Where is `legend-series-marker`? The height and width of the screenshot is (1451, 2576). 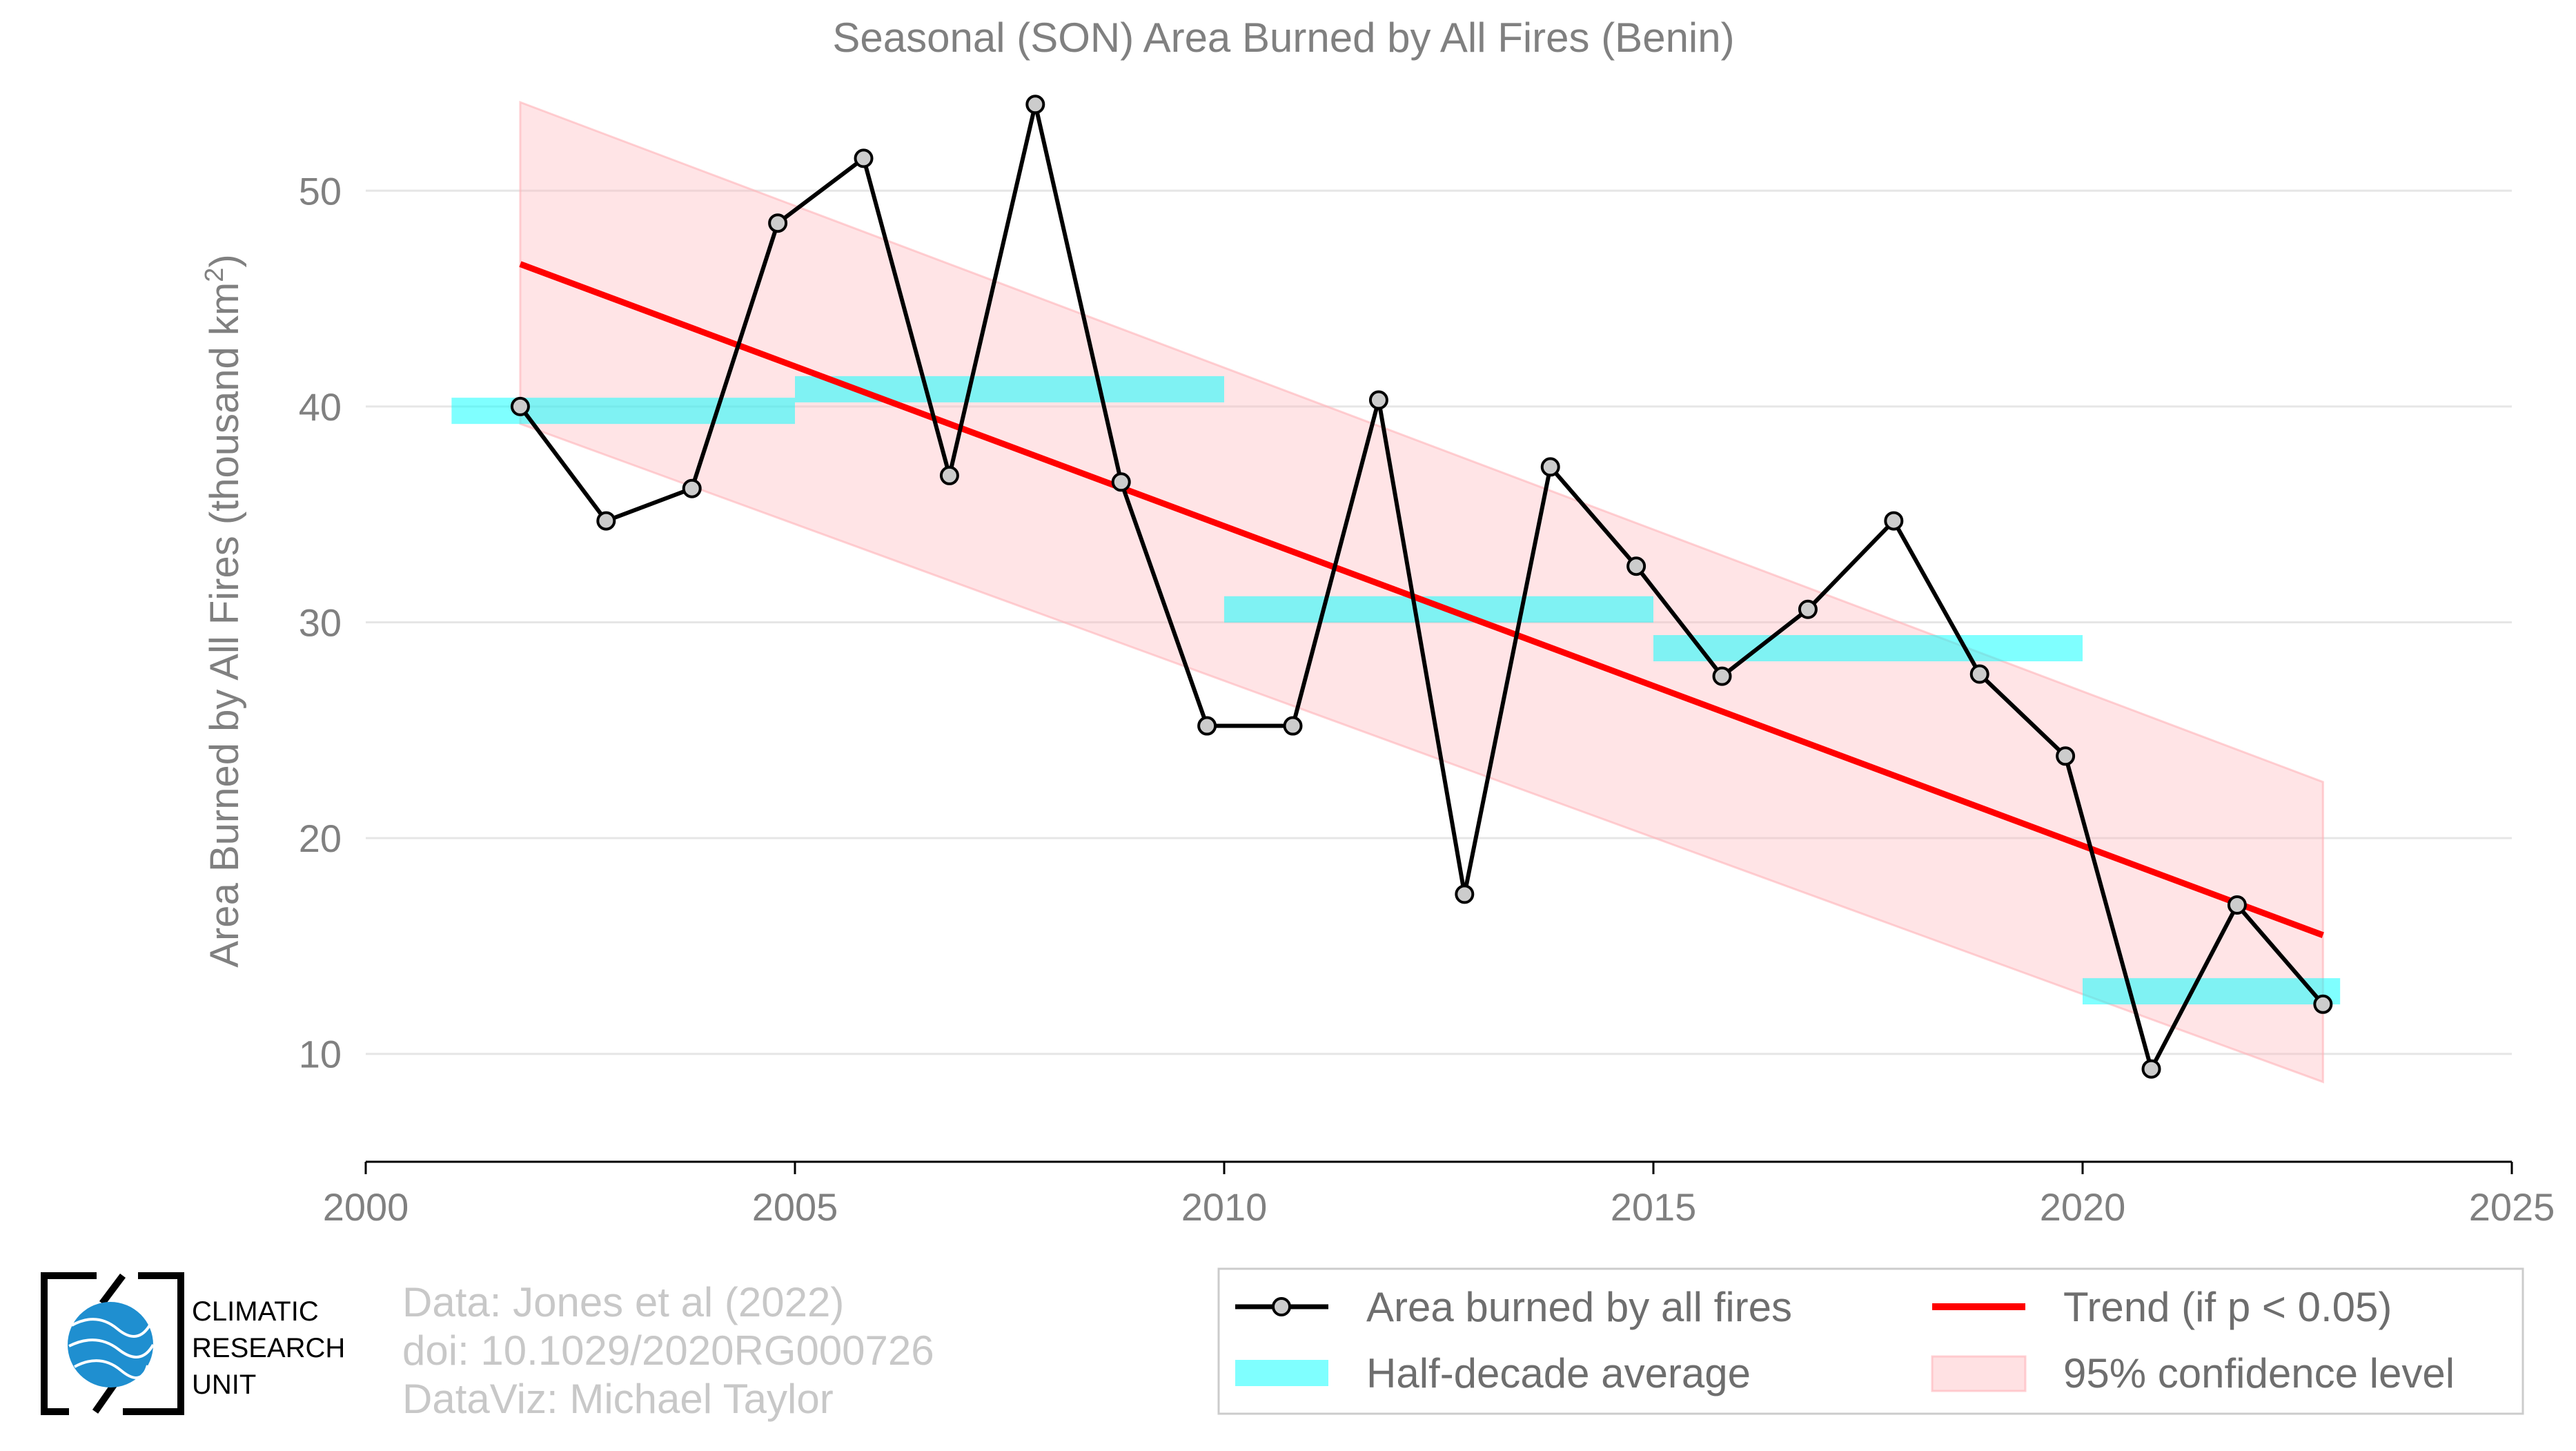
legend-series-marker is located at coordinates (1281, 1307).